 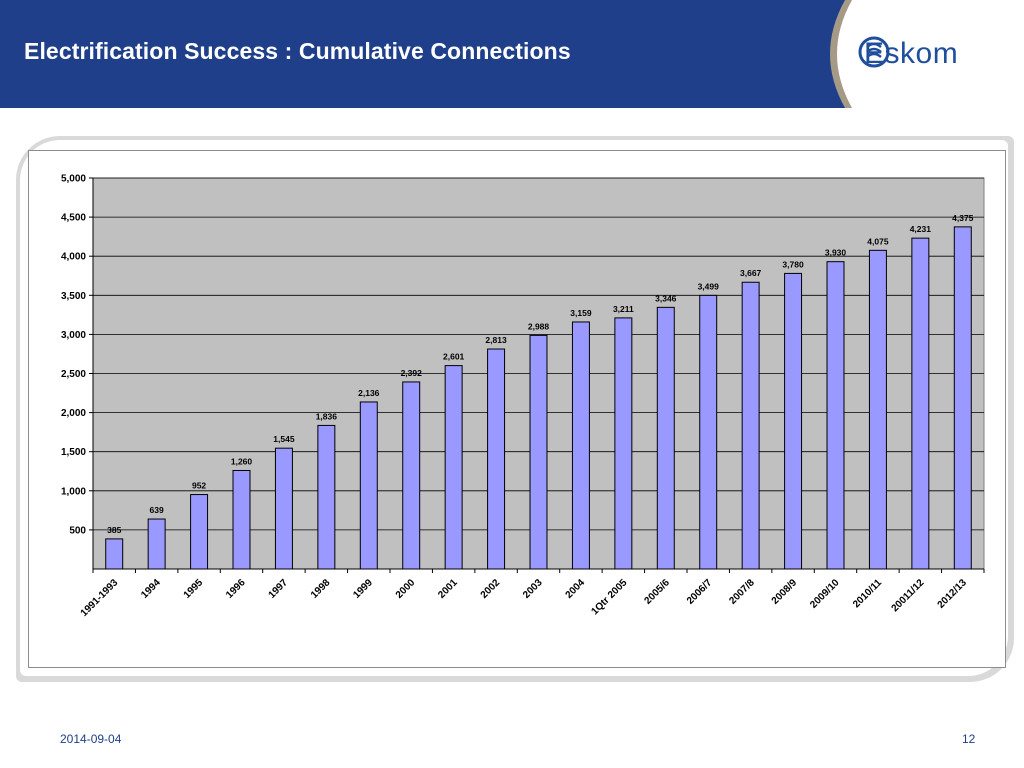 I want to click on x-tick-label: 1995, so click(x=194, y=589).